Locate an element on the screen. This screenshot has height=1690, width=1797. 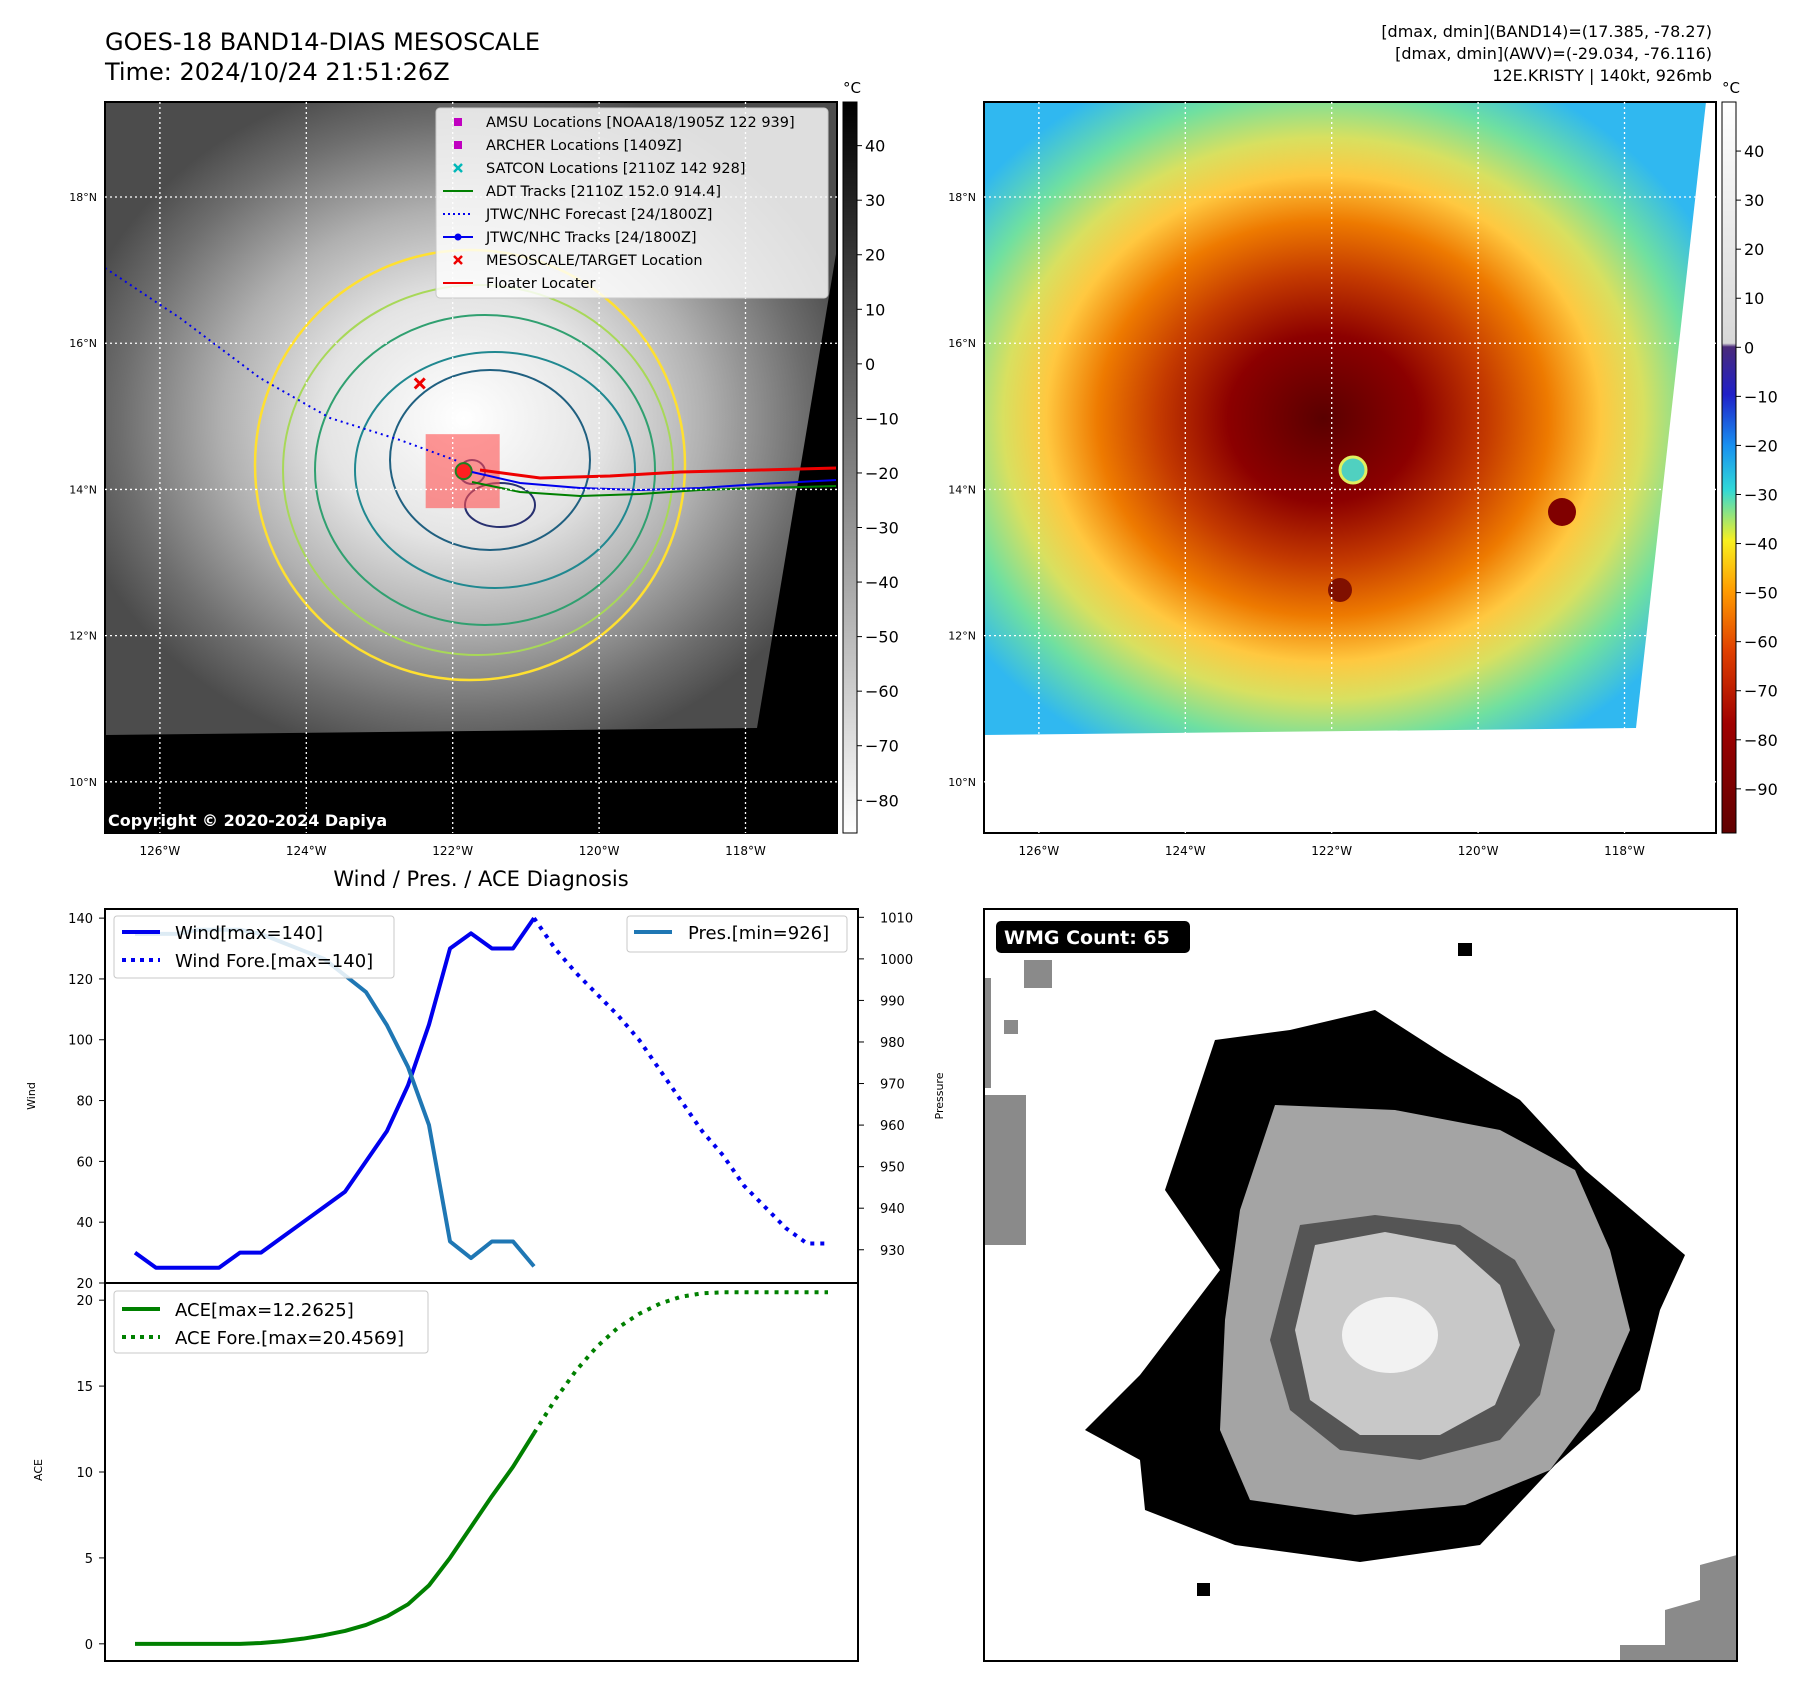
pressure-legend: Pres.[min=926] is located at coordinates (737, 934).